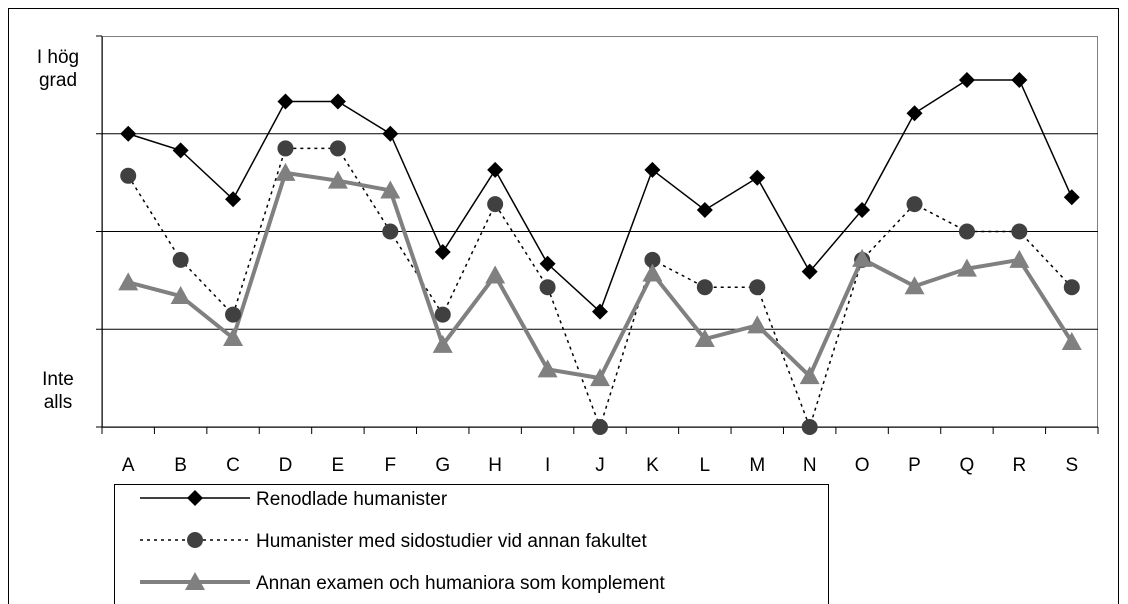  Describe the element at coordinates (58, 69) in the screenshot. I see `y-tick-label: I hög grad` at that location.